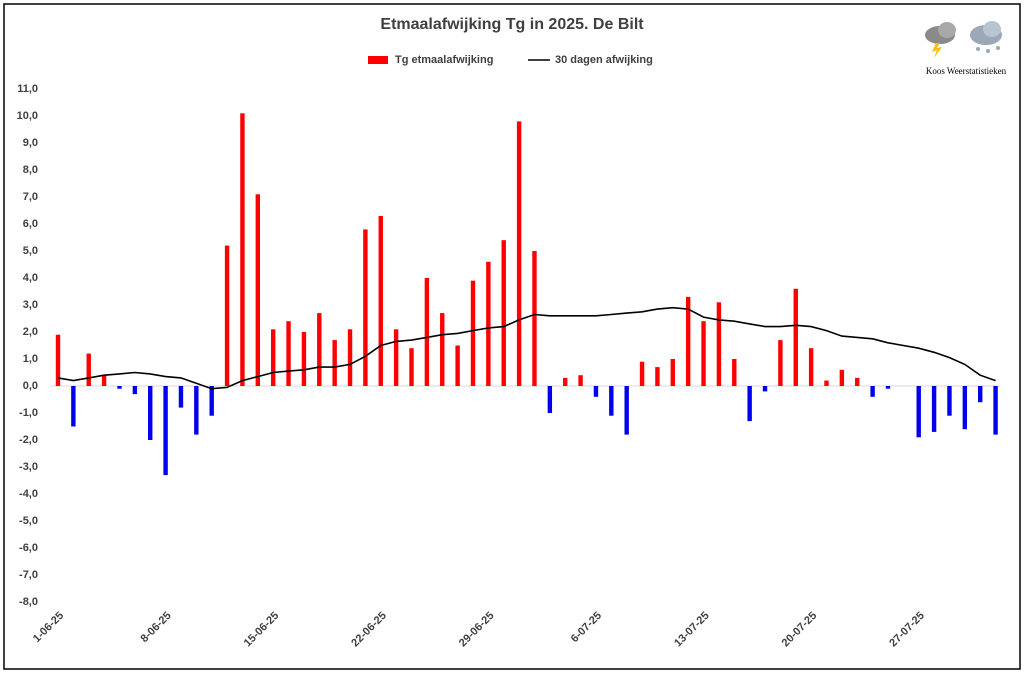 The width and height of the screenshot is (1024, 678). I want to click on y-tick-label: 2,0, so click(30, 332).